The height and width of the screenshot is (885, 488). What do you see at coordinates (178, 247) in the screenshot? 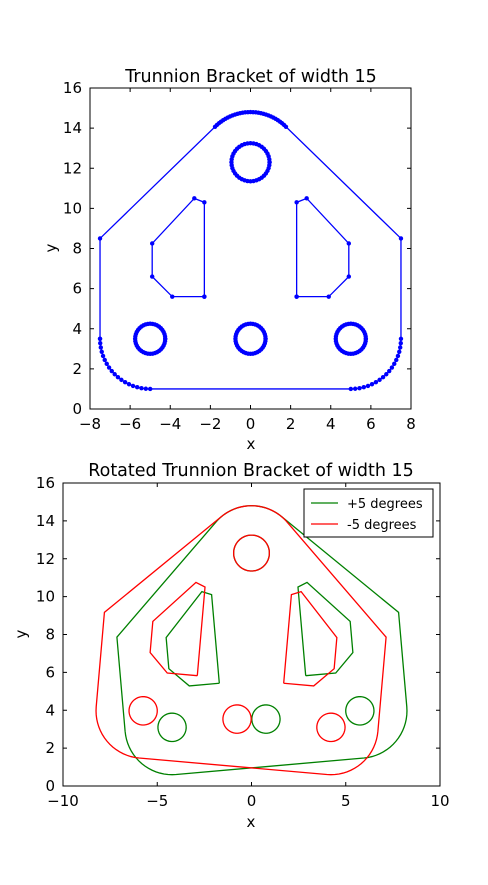
I see `bracket-slot-1-line` at bounding box center [178, 247].